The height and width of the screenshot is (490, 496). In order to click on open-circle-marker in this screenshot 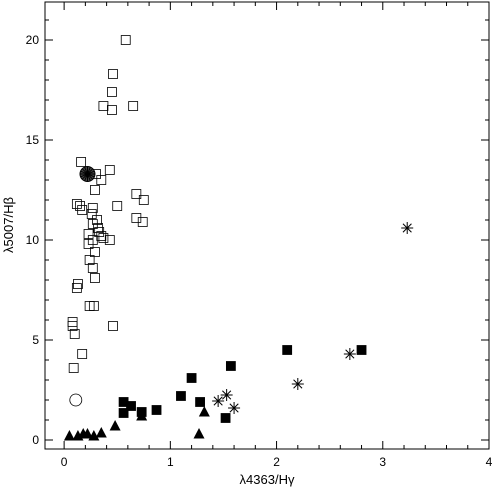, I will do `click(76, 400)`.